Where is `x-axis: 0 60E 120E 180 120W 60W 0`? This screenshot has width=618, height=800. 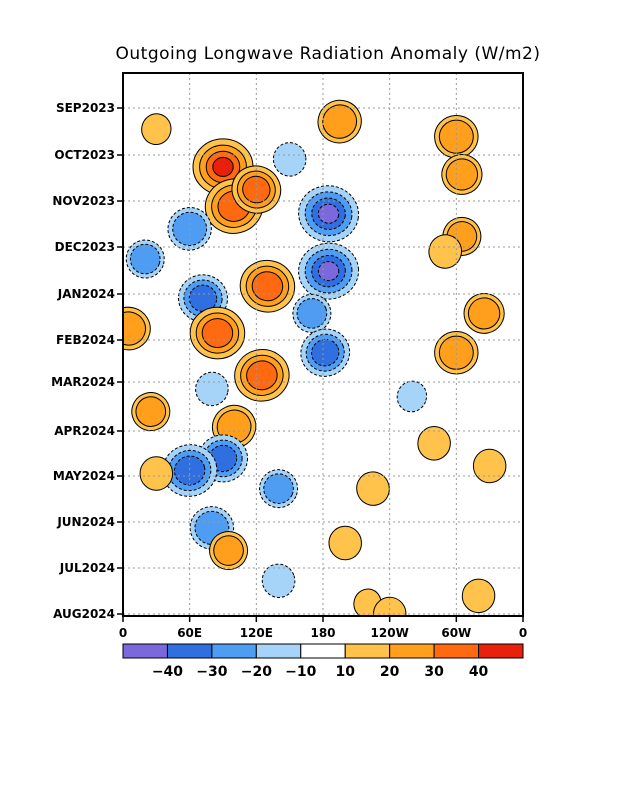 x-axis: 0 60E 120E 180 120W 60W 0 is located at coordinates (323, 628).